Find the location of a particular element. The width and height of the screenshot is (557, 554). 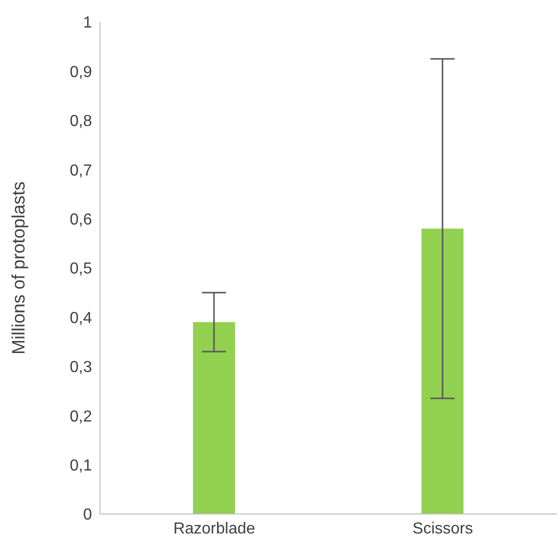

y-tick-label: 0,2 is located at coordinates (81, 417).